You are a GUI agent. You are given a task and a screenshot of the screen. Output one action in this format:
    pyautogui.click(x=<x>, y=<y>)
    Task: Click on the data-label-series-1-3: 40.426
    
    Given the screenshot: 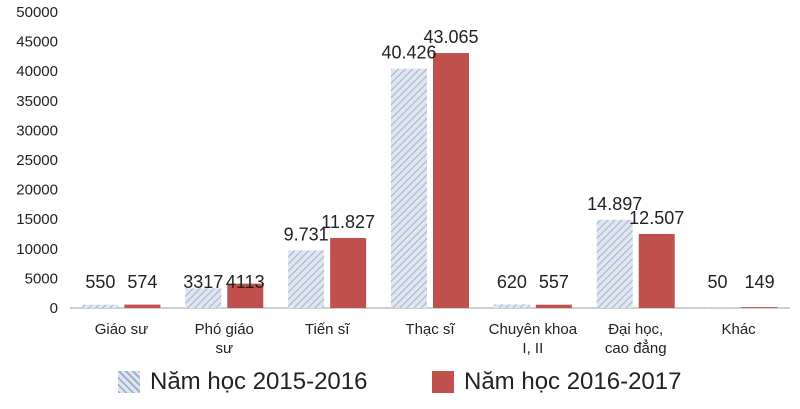 What is the action you would take?
    pyautogui.click(x=408, y=53)
    